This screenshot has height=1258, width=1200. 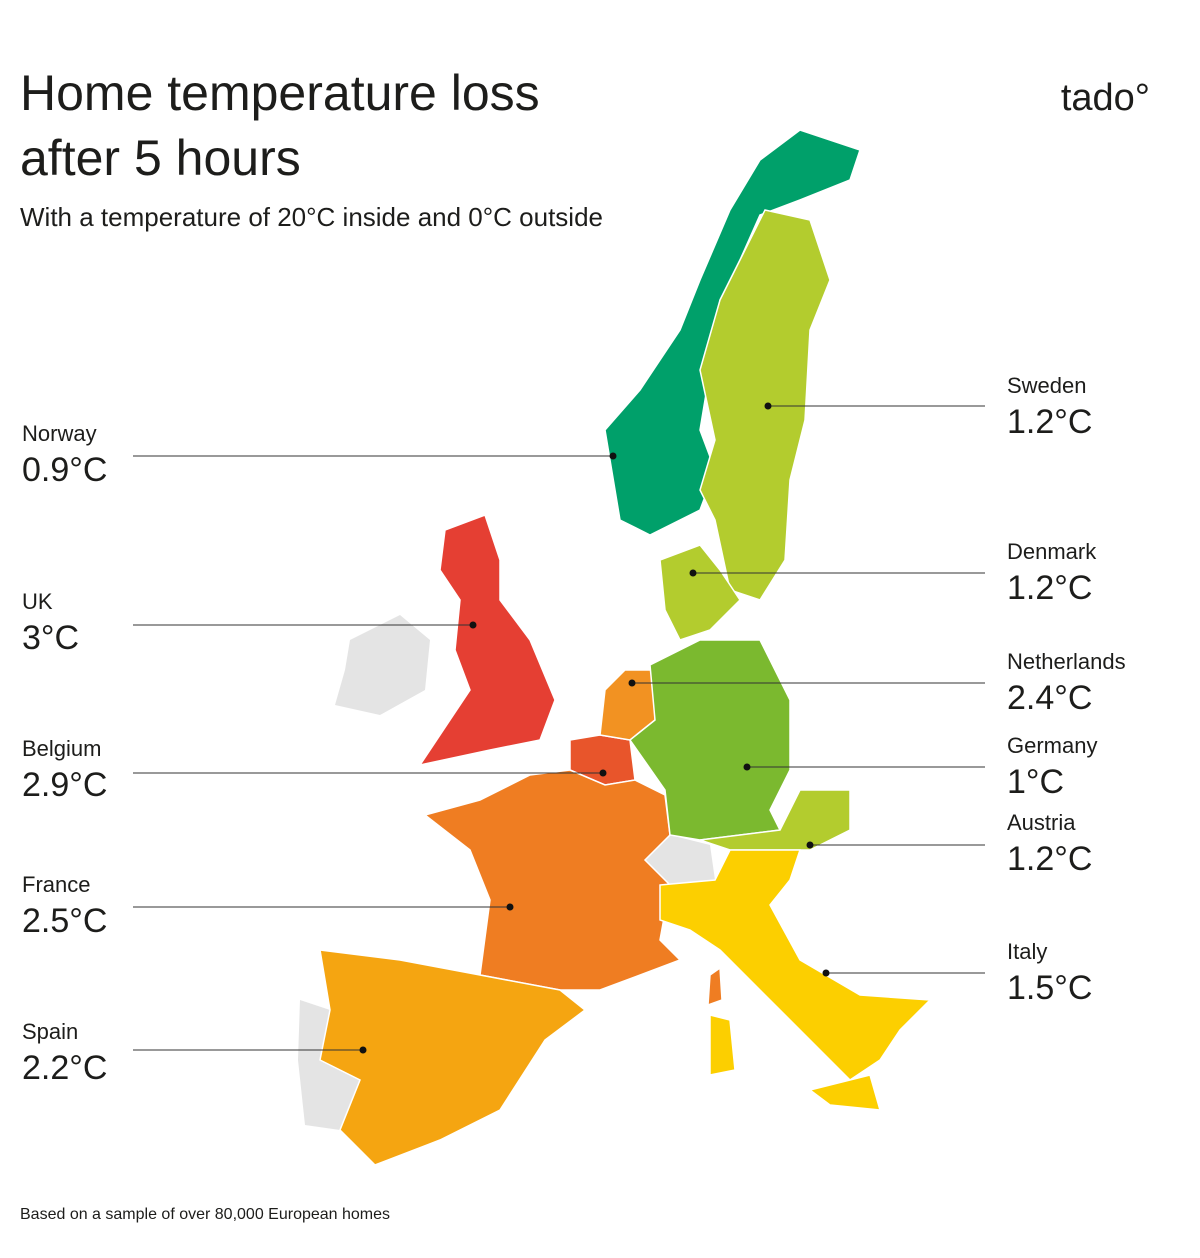 I want to click on country-name: Germany, so click(x=1052, y=745).